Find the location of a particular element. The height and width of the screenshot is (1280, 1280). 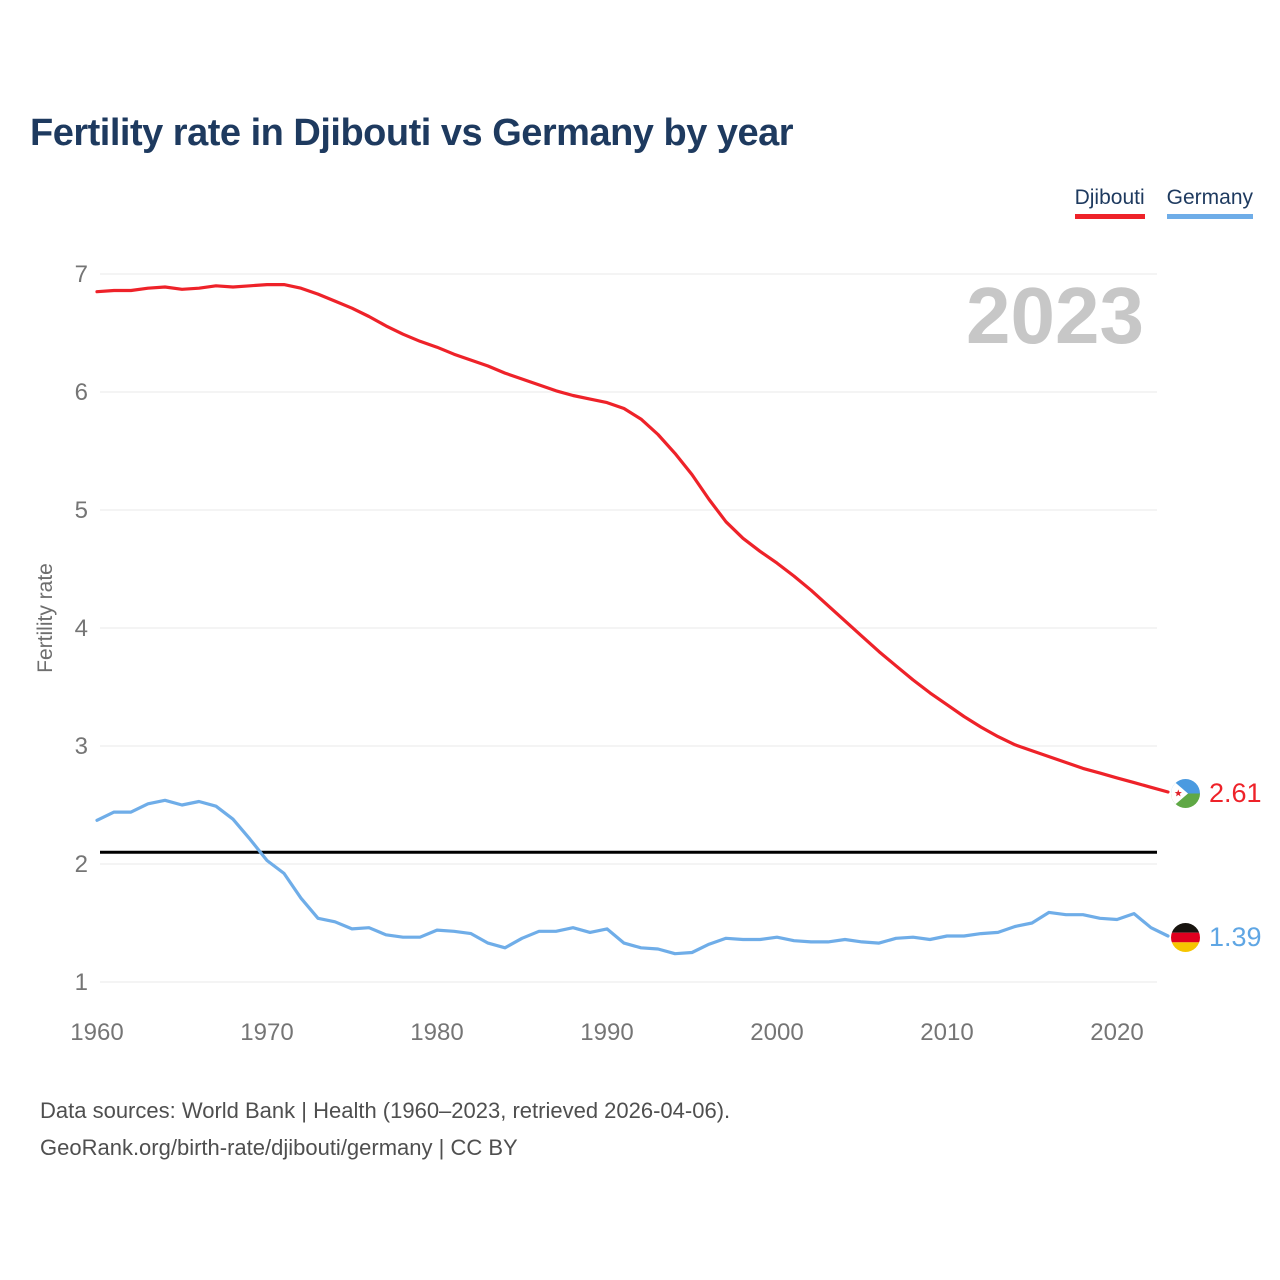

x-tick-label: 2010 is located at coordinates (946, 1032).